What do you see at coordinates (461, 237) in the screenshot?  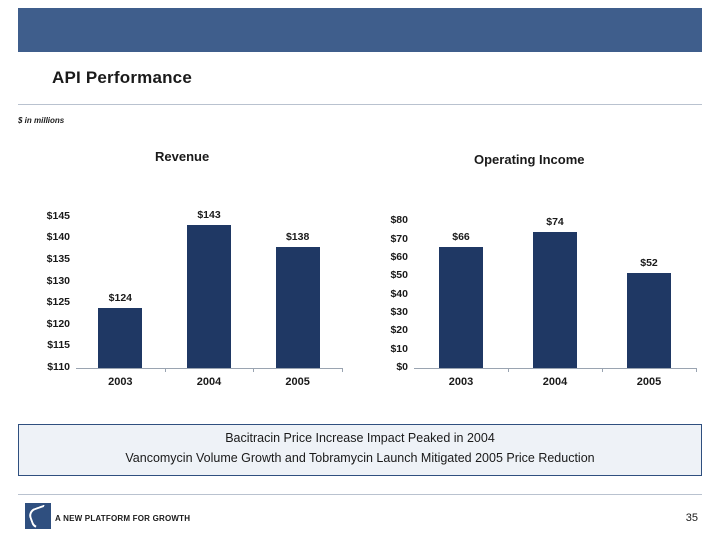 I see `bar-value-label: $66` at bounding box center [461, 237].